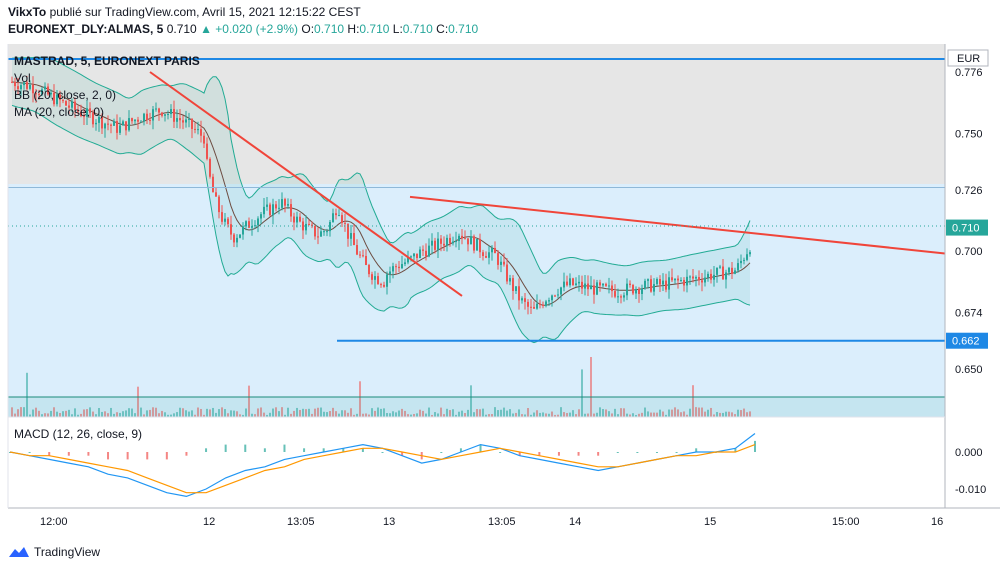 This screenshot has height=573, width=1006. What do you see at coordinates (54, 522) in the screenshot?
I see `time-tick-label: 12:00` at bounding box center [54, 522].